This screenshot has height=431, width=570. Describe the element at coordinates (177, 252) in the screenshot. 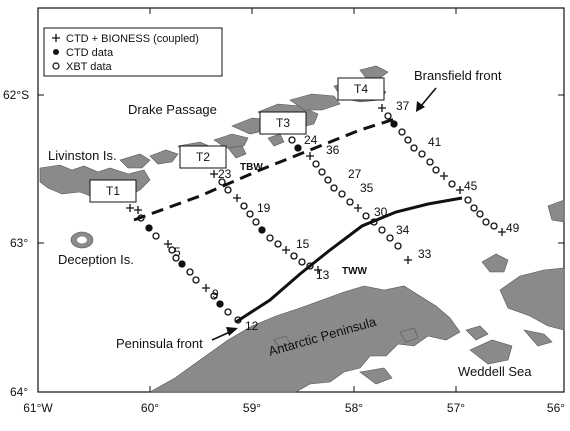

I see `station-label-5: 5` at that location.